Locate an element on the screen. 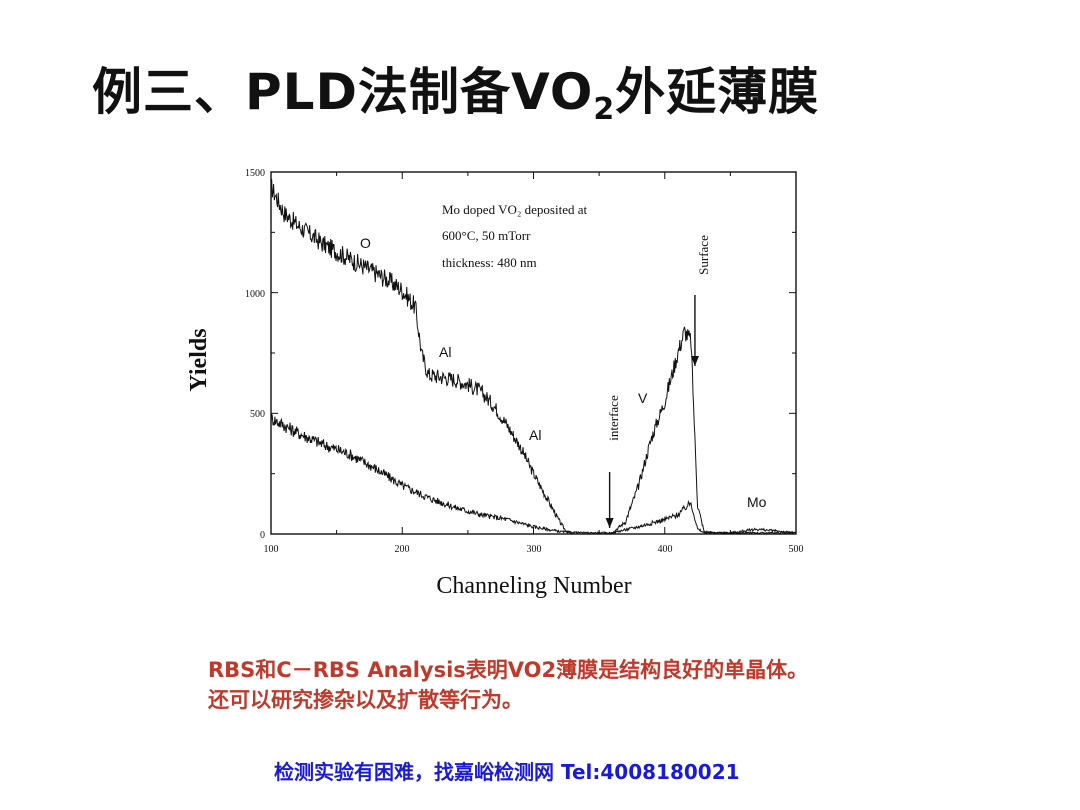 The height and width of the screenshot is (810, 1080). curve-label-o: O is located at coordinates (365, 243).